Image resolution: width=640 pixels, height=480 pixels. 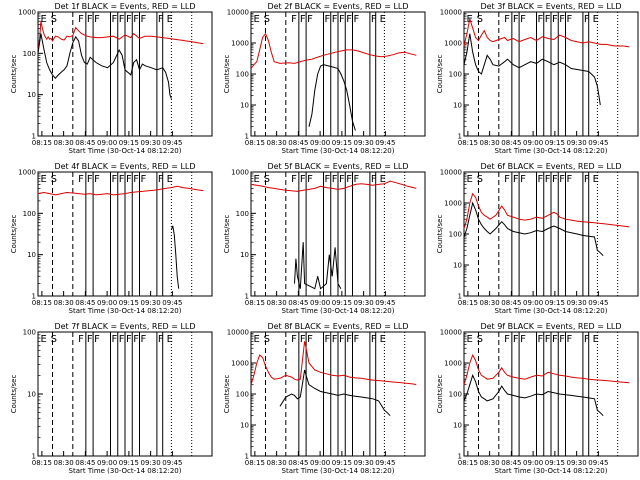 What do you see at coordinates (550, 6) in the screenshot?
I see `chart-title: Det 3f BLACK = Events, RED = LLD` at bounding box center [550, 6].